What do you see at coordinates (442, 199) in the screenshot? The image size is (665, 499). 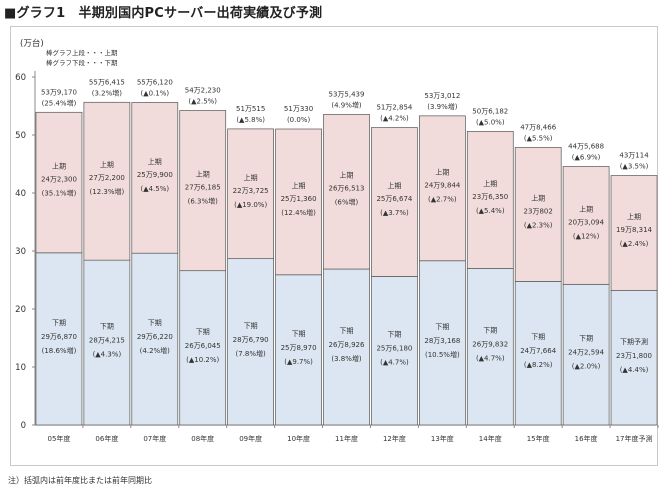 I see `upper-change-label: (▲2.7%)` at bounding box center [442, 199].